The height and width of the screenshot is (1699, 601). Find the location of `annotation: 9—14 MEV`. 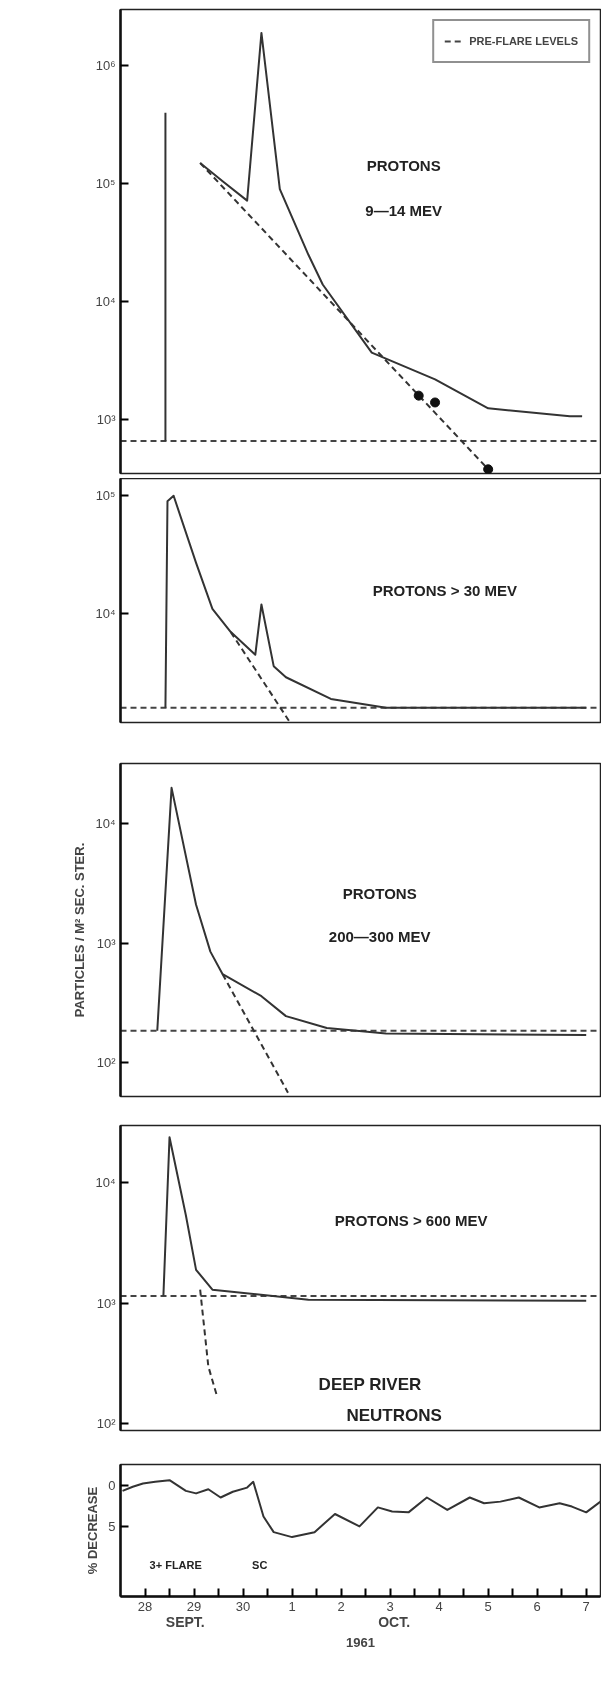

annotation: 9—14 MEV is located at coordinates (404, 210).